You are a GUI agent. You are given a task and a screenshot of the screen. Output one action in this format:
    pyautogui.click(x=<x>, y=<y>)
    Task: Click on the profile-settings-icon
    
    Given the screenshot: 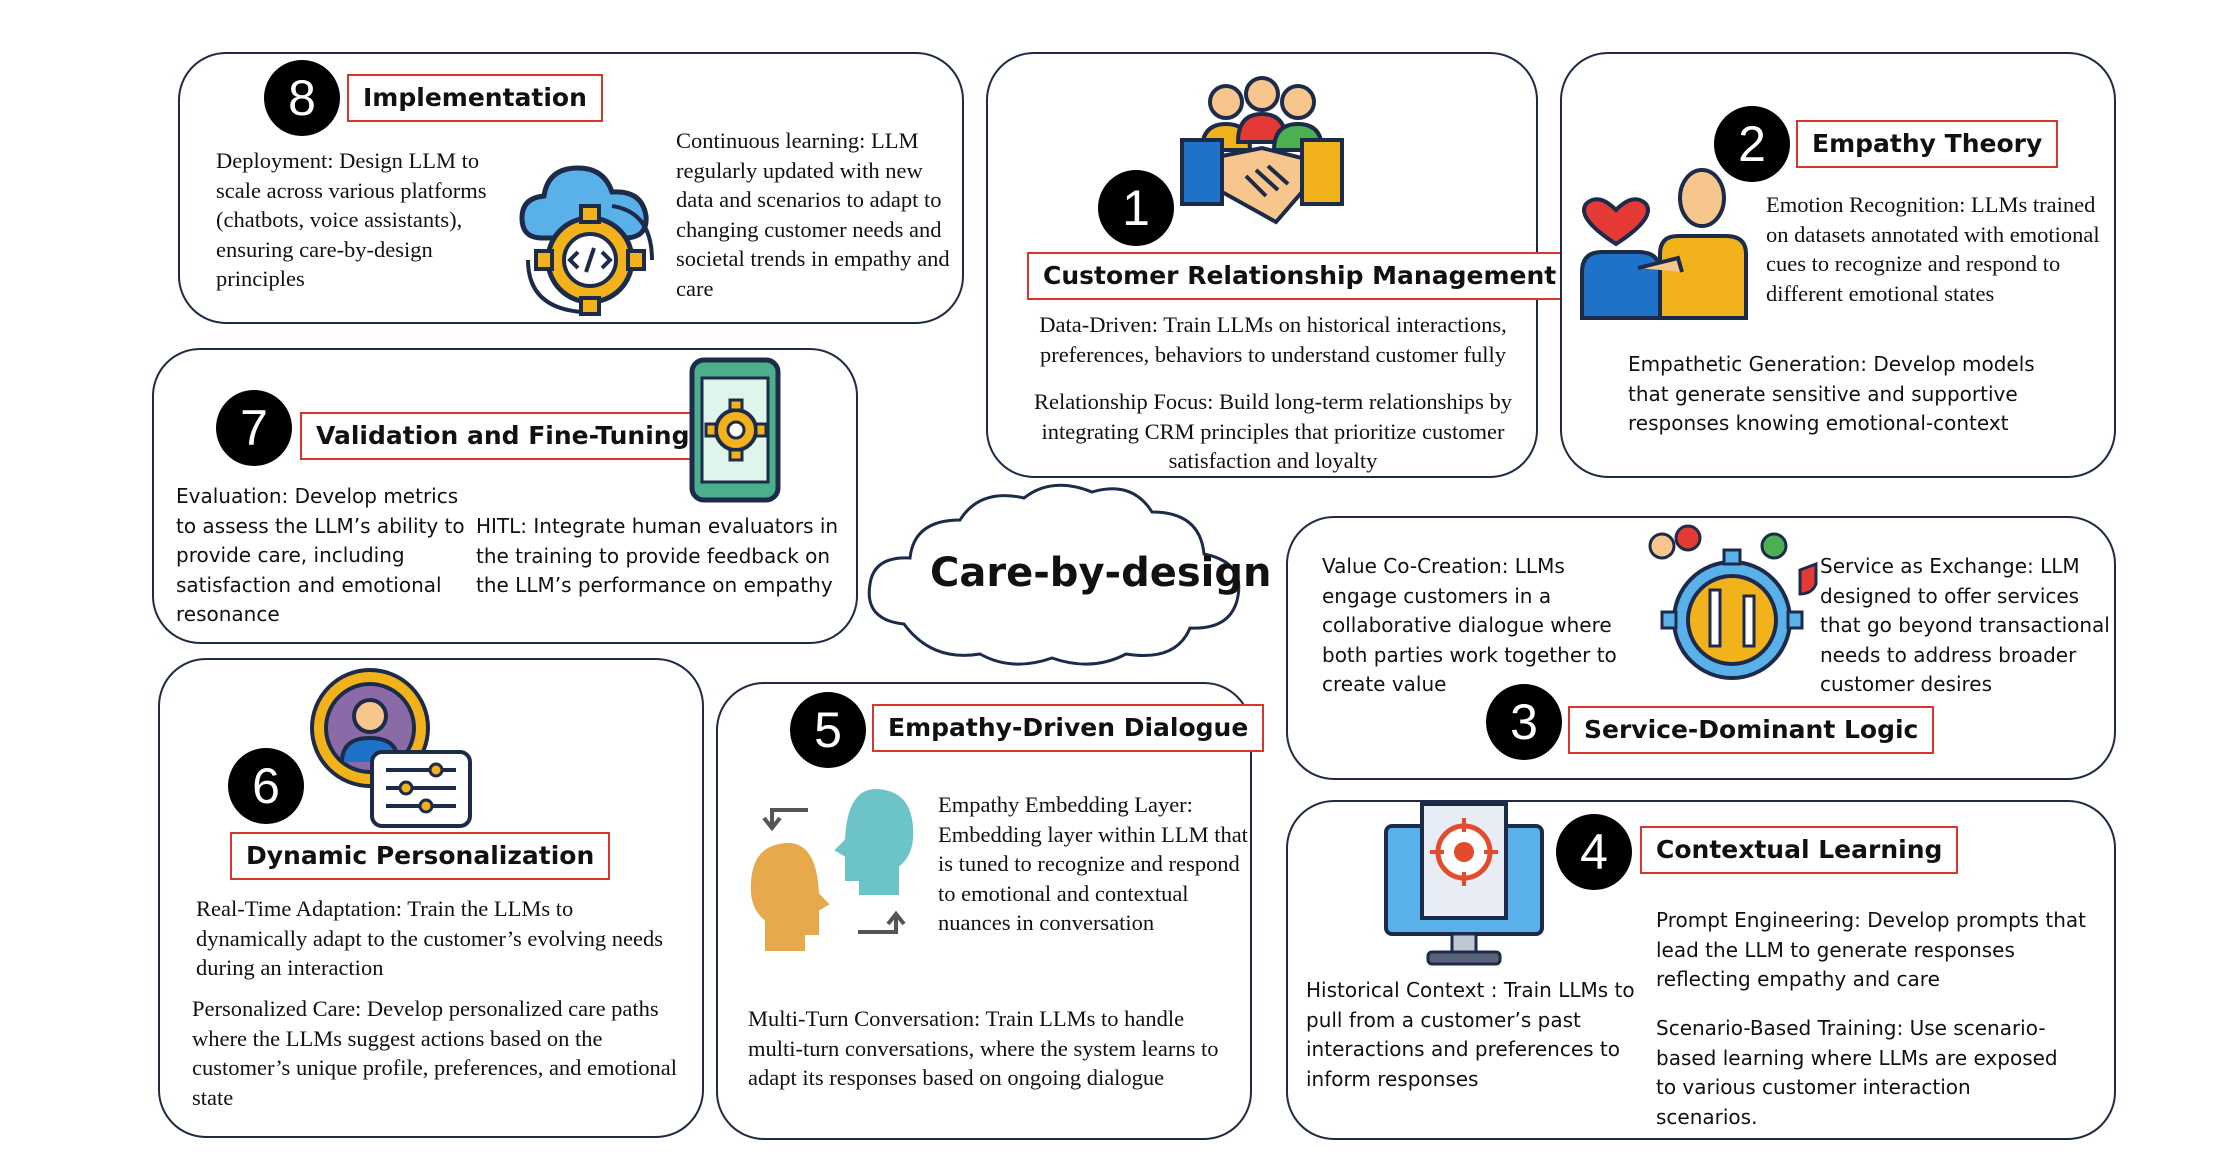 What is the action you would take?
    pyautogui.click(x=391, y=748)
    